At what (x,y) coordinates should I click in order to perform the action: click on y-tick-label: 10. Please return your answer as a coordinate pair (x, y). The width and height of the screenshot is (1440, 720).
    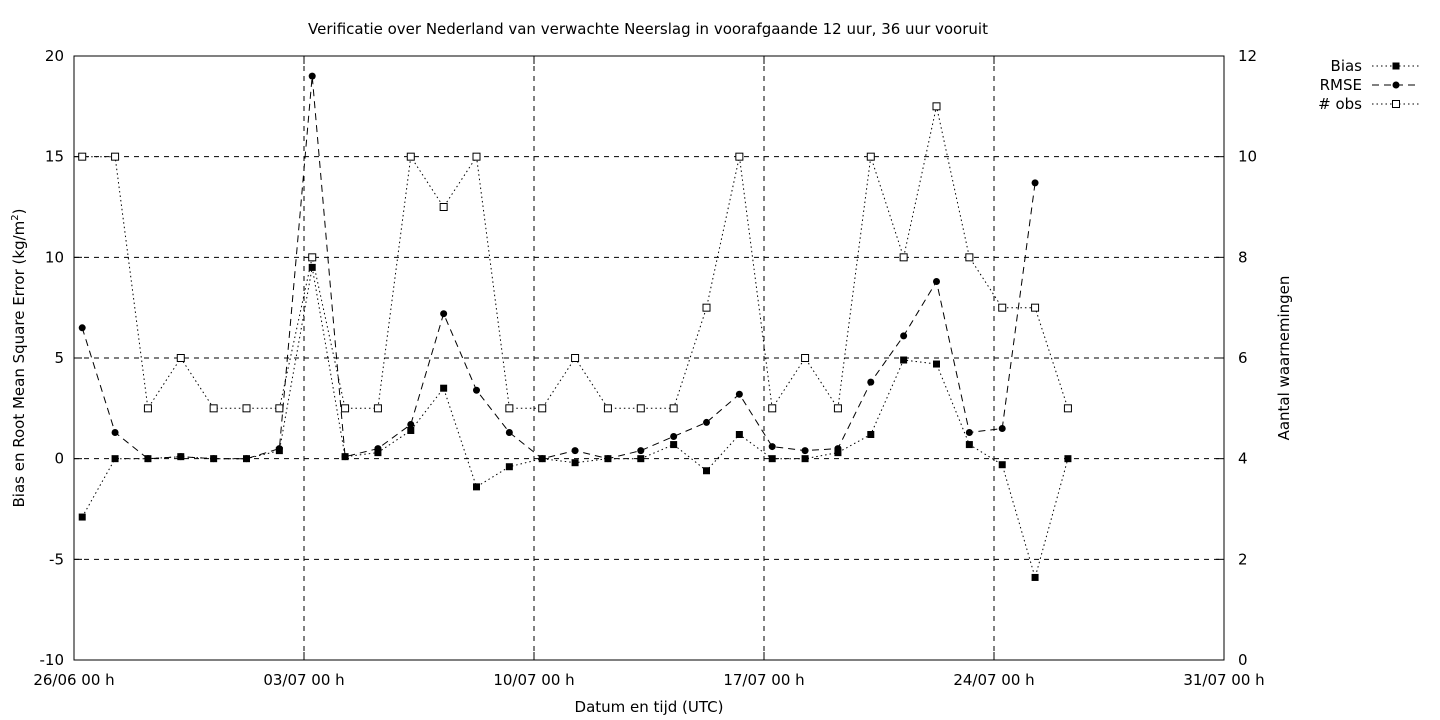
    Looking at the image, I should click on (54, 257).